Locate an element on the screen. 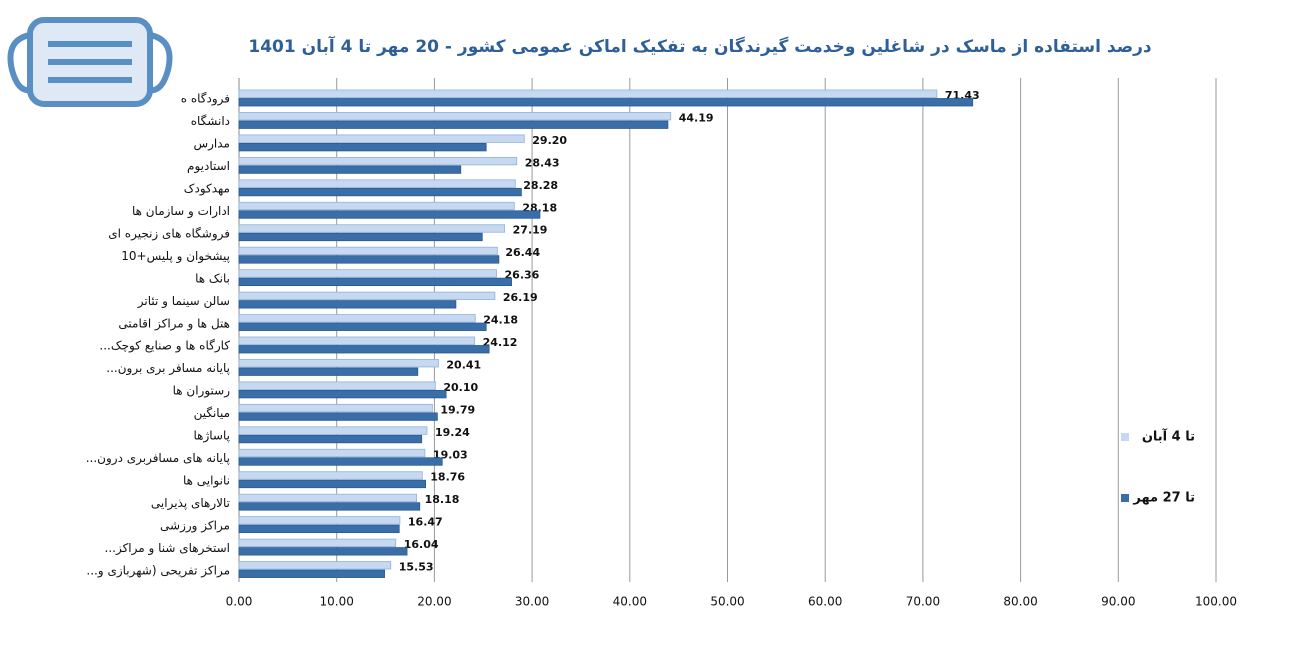 Image resolution: width=1290 pixels, height=672 pixels. value-label: 18.76 is located at coordinates (447, 477).